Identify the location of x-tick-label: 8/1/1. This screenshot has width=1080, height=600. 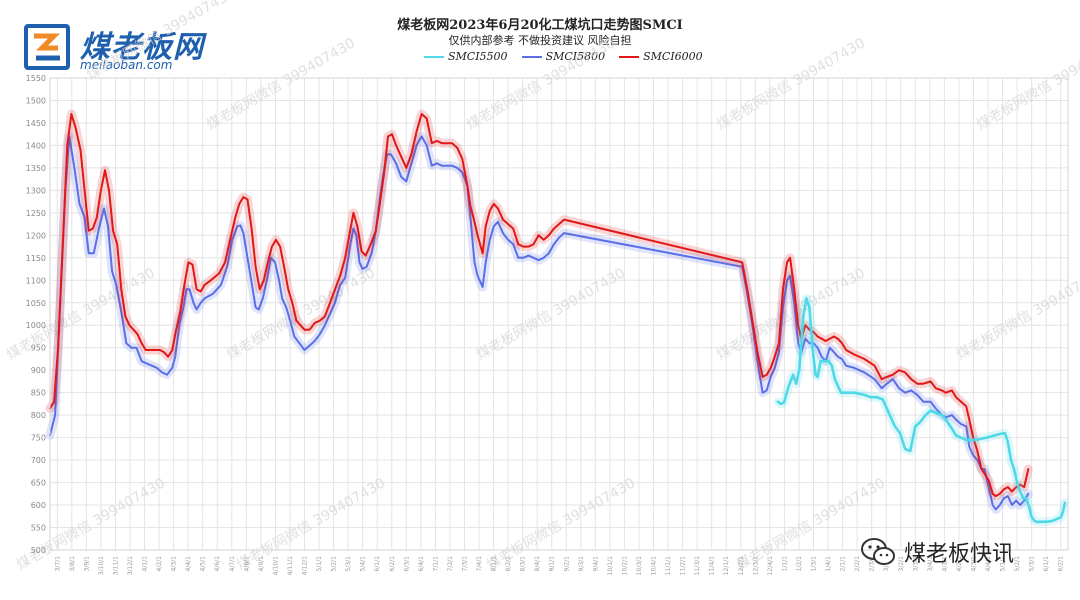
(494, 564).